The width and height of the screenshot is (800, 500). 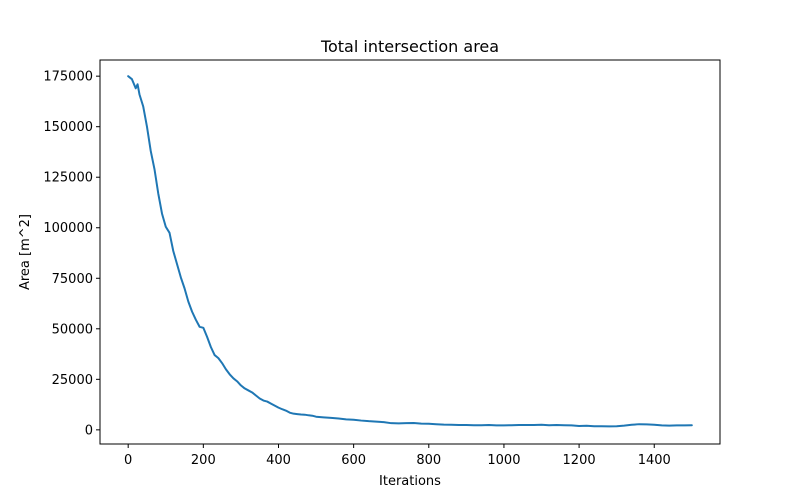 What do you see at coordinates (503, 460) in the screenshot?
I see `x-tick-label: 1000` at bounding box center [503, 460].